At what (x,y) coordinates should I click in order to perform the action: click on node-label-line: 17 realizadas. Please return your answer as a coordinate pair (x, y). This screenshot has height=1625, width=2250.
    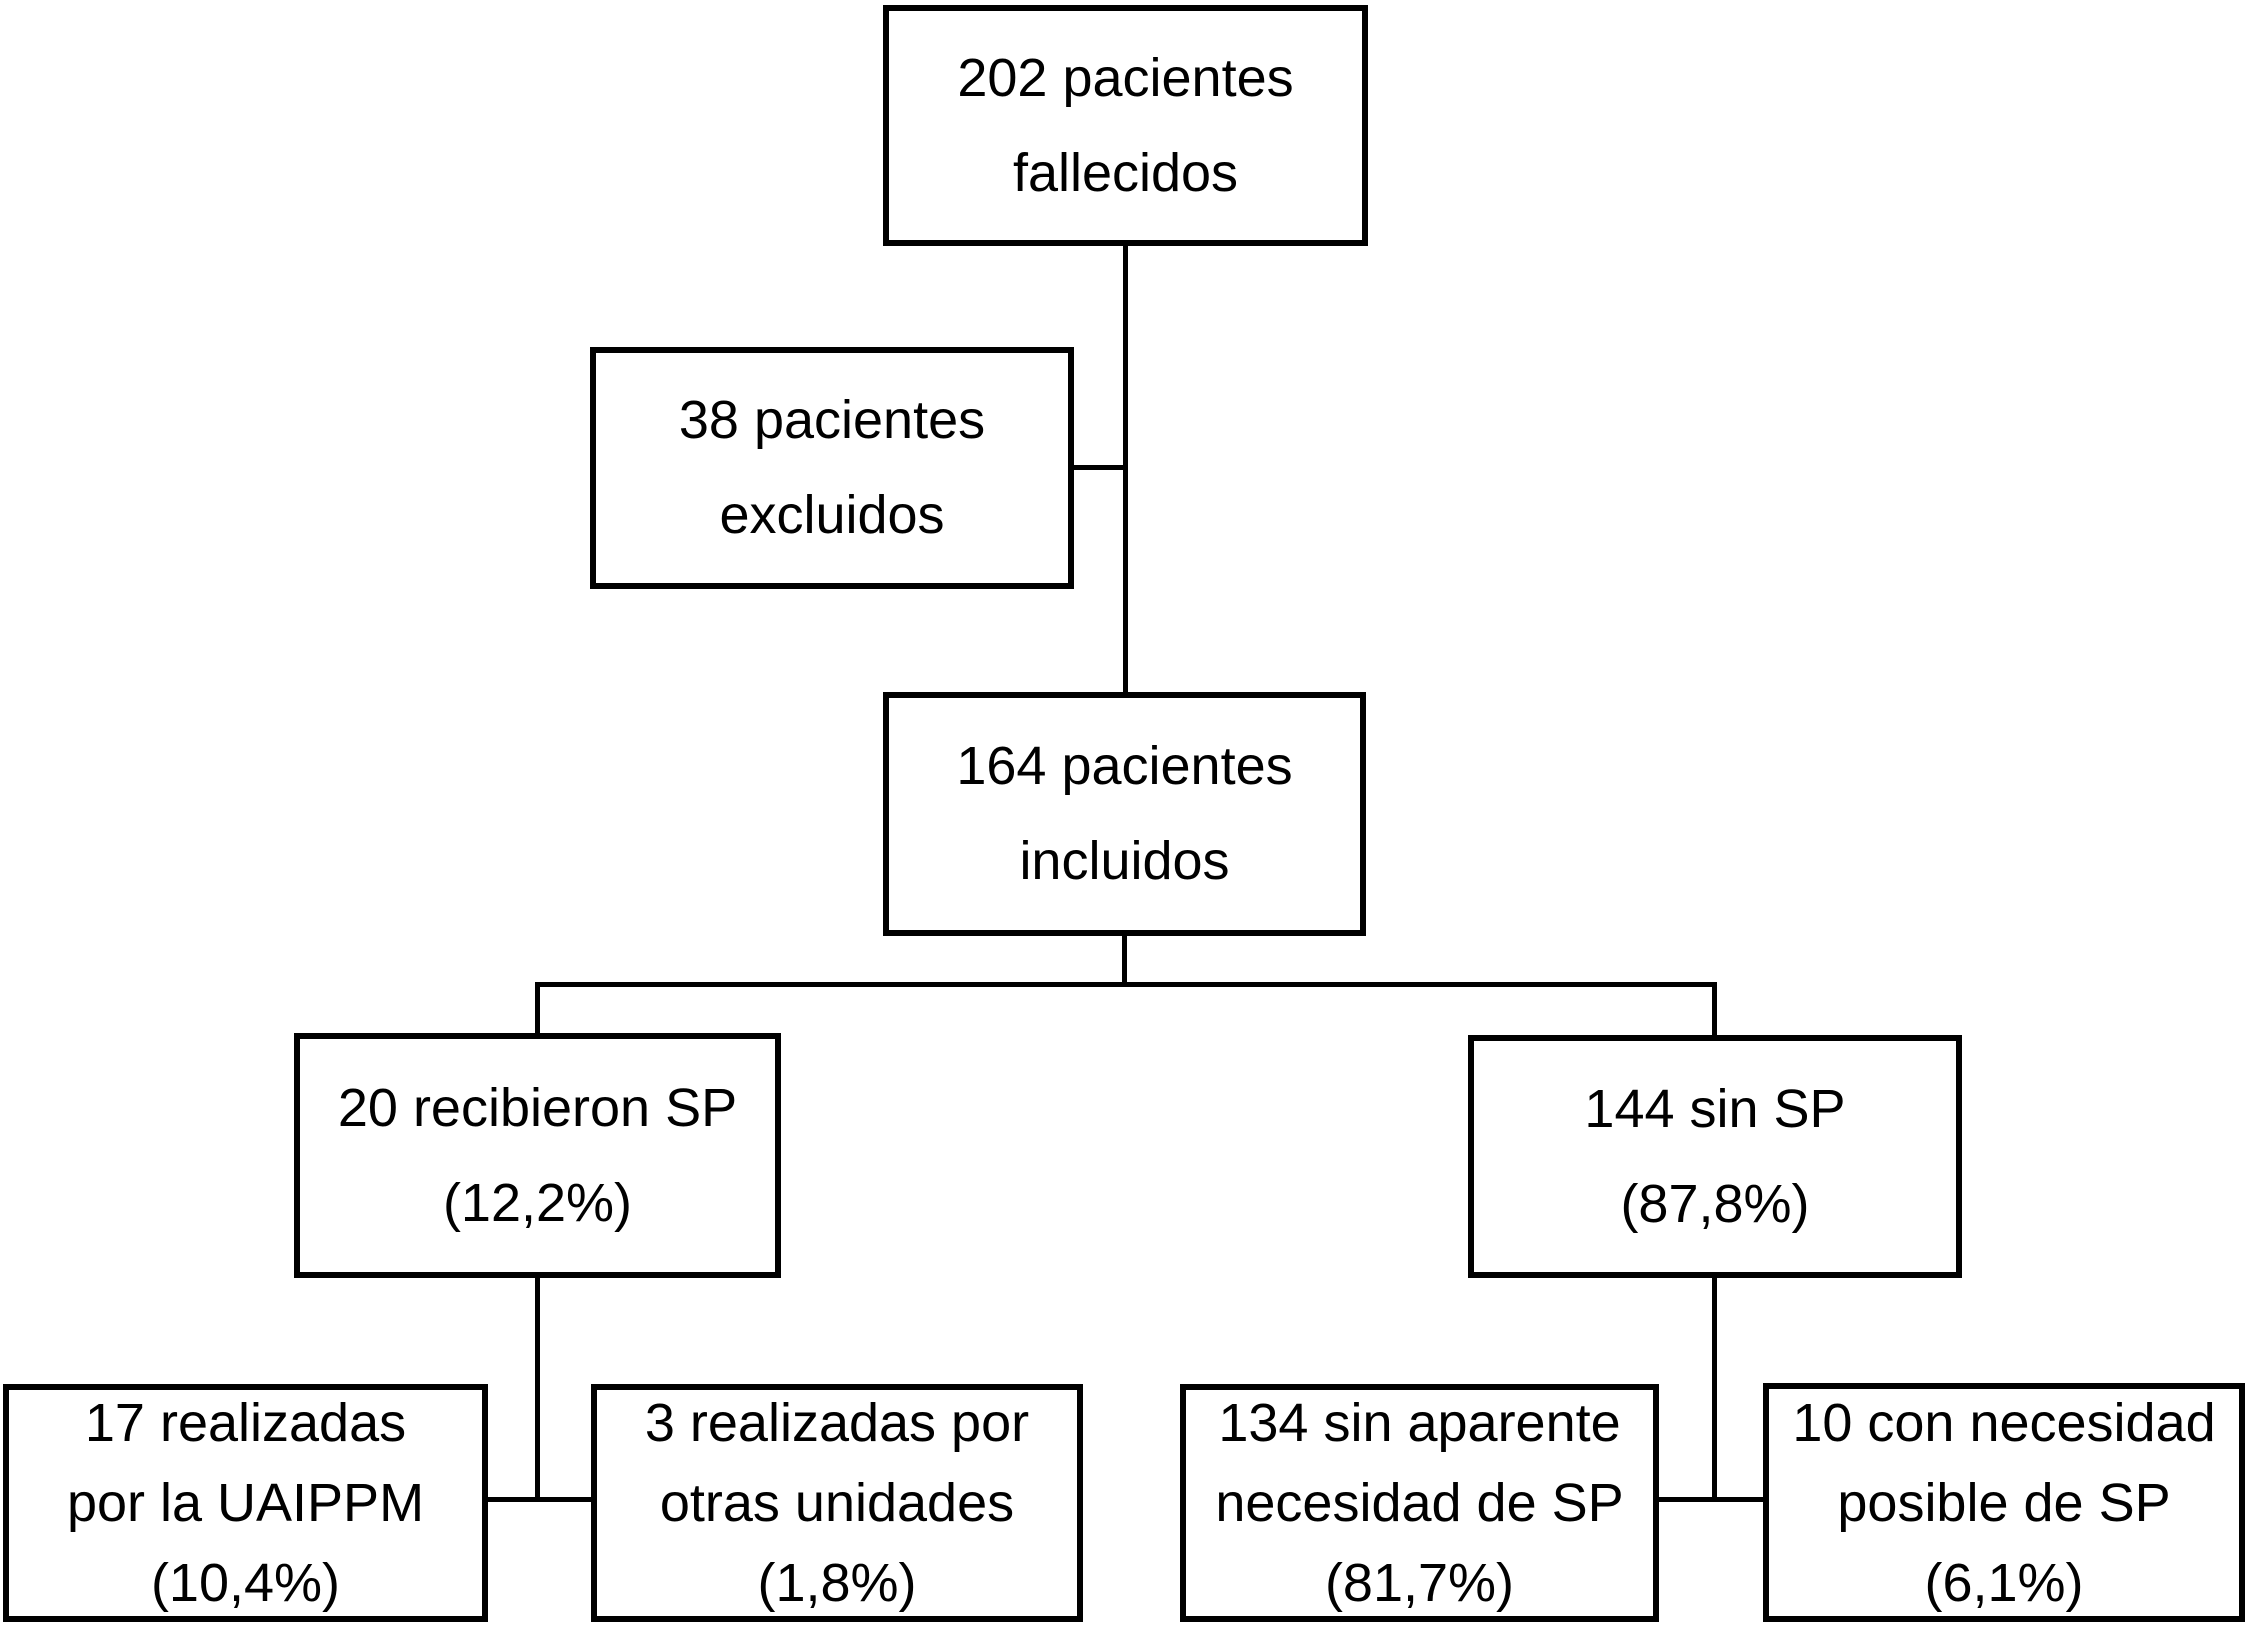
    Looking at the image, I should click on (245, 1423).